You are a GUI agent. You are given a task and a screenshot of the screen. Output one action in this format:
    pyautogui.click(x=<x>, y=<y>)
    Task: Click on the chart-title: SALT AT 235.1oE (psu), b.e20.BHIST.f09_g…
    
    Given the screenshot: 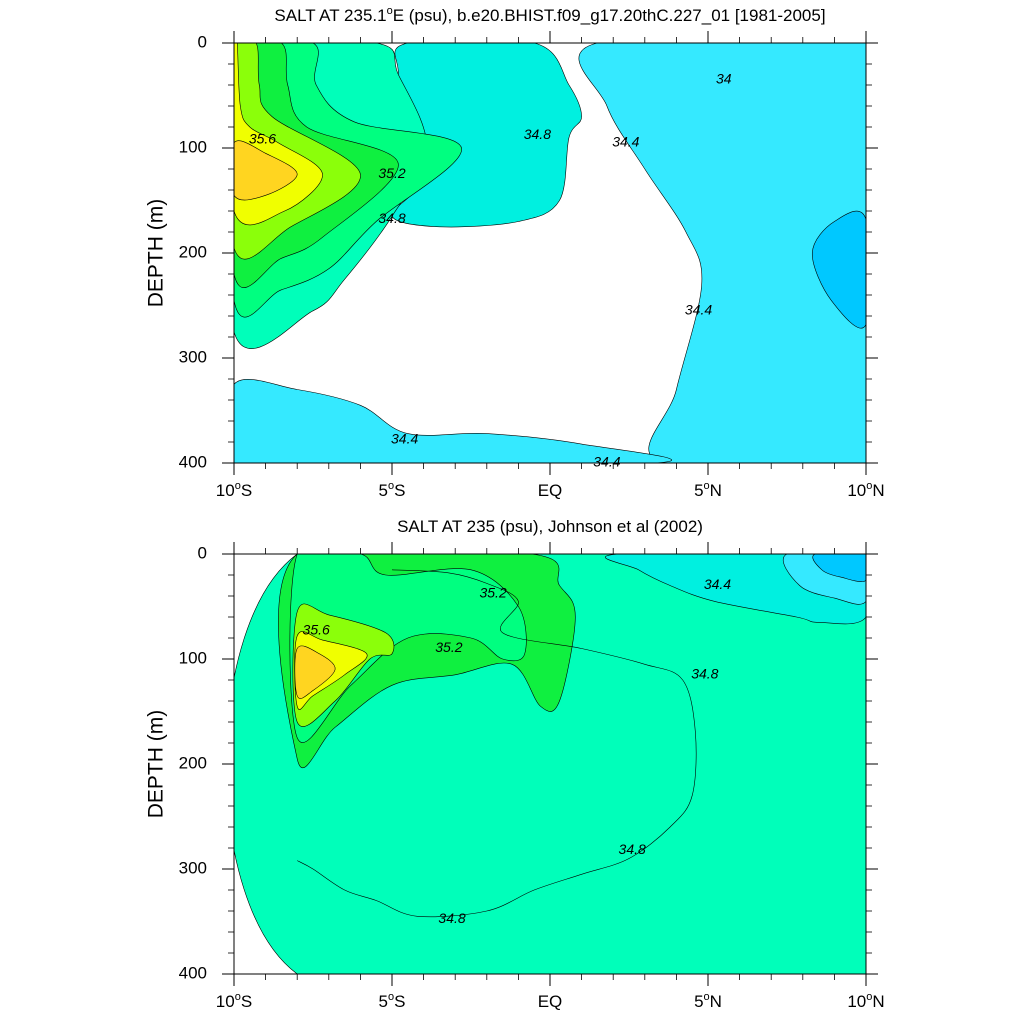 What is the action you would take?
    pyautogui.click(x=549, y=15)
    